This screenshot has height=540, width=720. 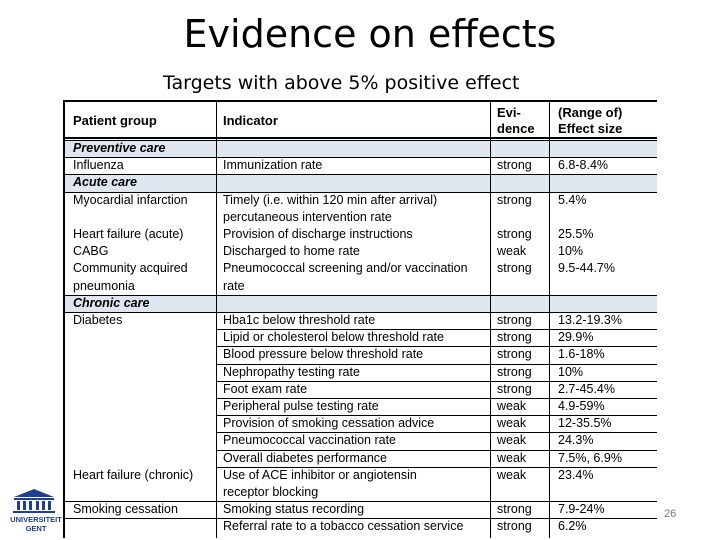 I want to click on table-cell-indicator: percutaneous intervention rate, so click(x=307, y=216).